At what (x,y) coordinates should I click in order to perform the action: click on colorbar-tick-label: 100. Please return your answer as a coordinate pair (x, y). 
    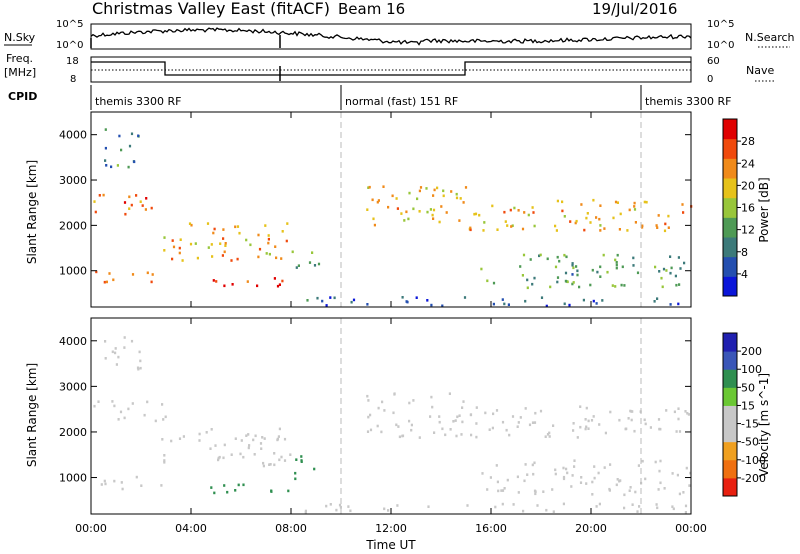
    Looking at the image, I should click on (751, 369).